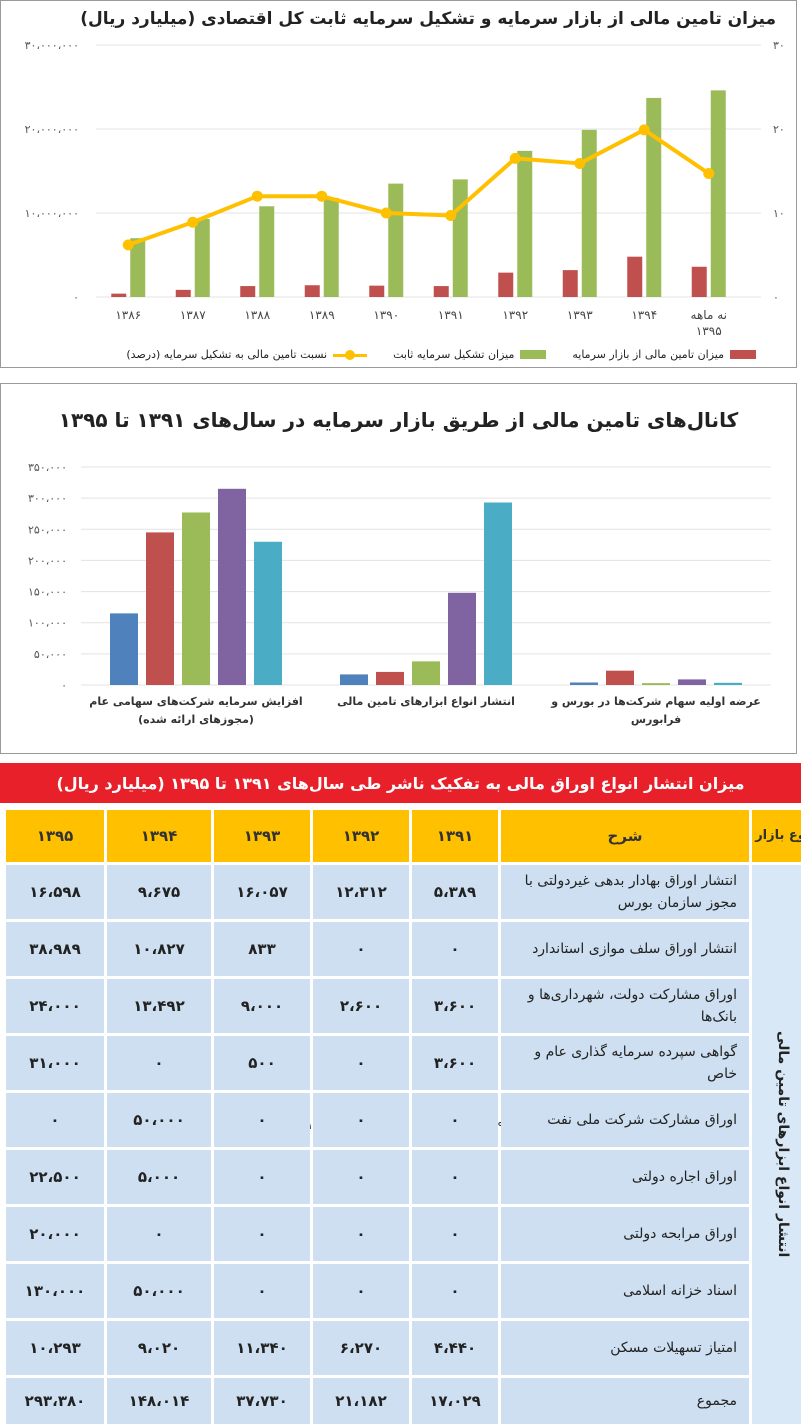 The width and height of the screenshot is (801, 1427). I want to click on table-row: اسناد خزانه اسلامی ۰ ۰ ۰ ۵۰،۰۰۰ ۱۳۰،۰۰۰, so click(403, 1291).